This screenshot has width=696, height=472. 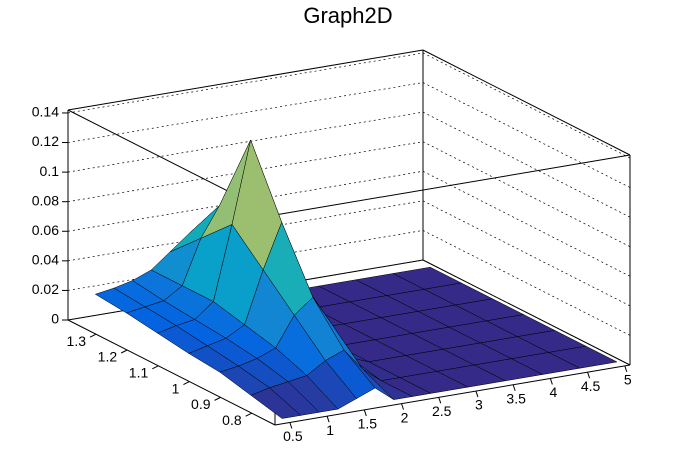 I want to click on y-tick-label: 1.2, so click(x=108, y=357).